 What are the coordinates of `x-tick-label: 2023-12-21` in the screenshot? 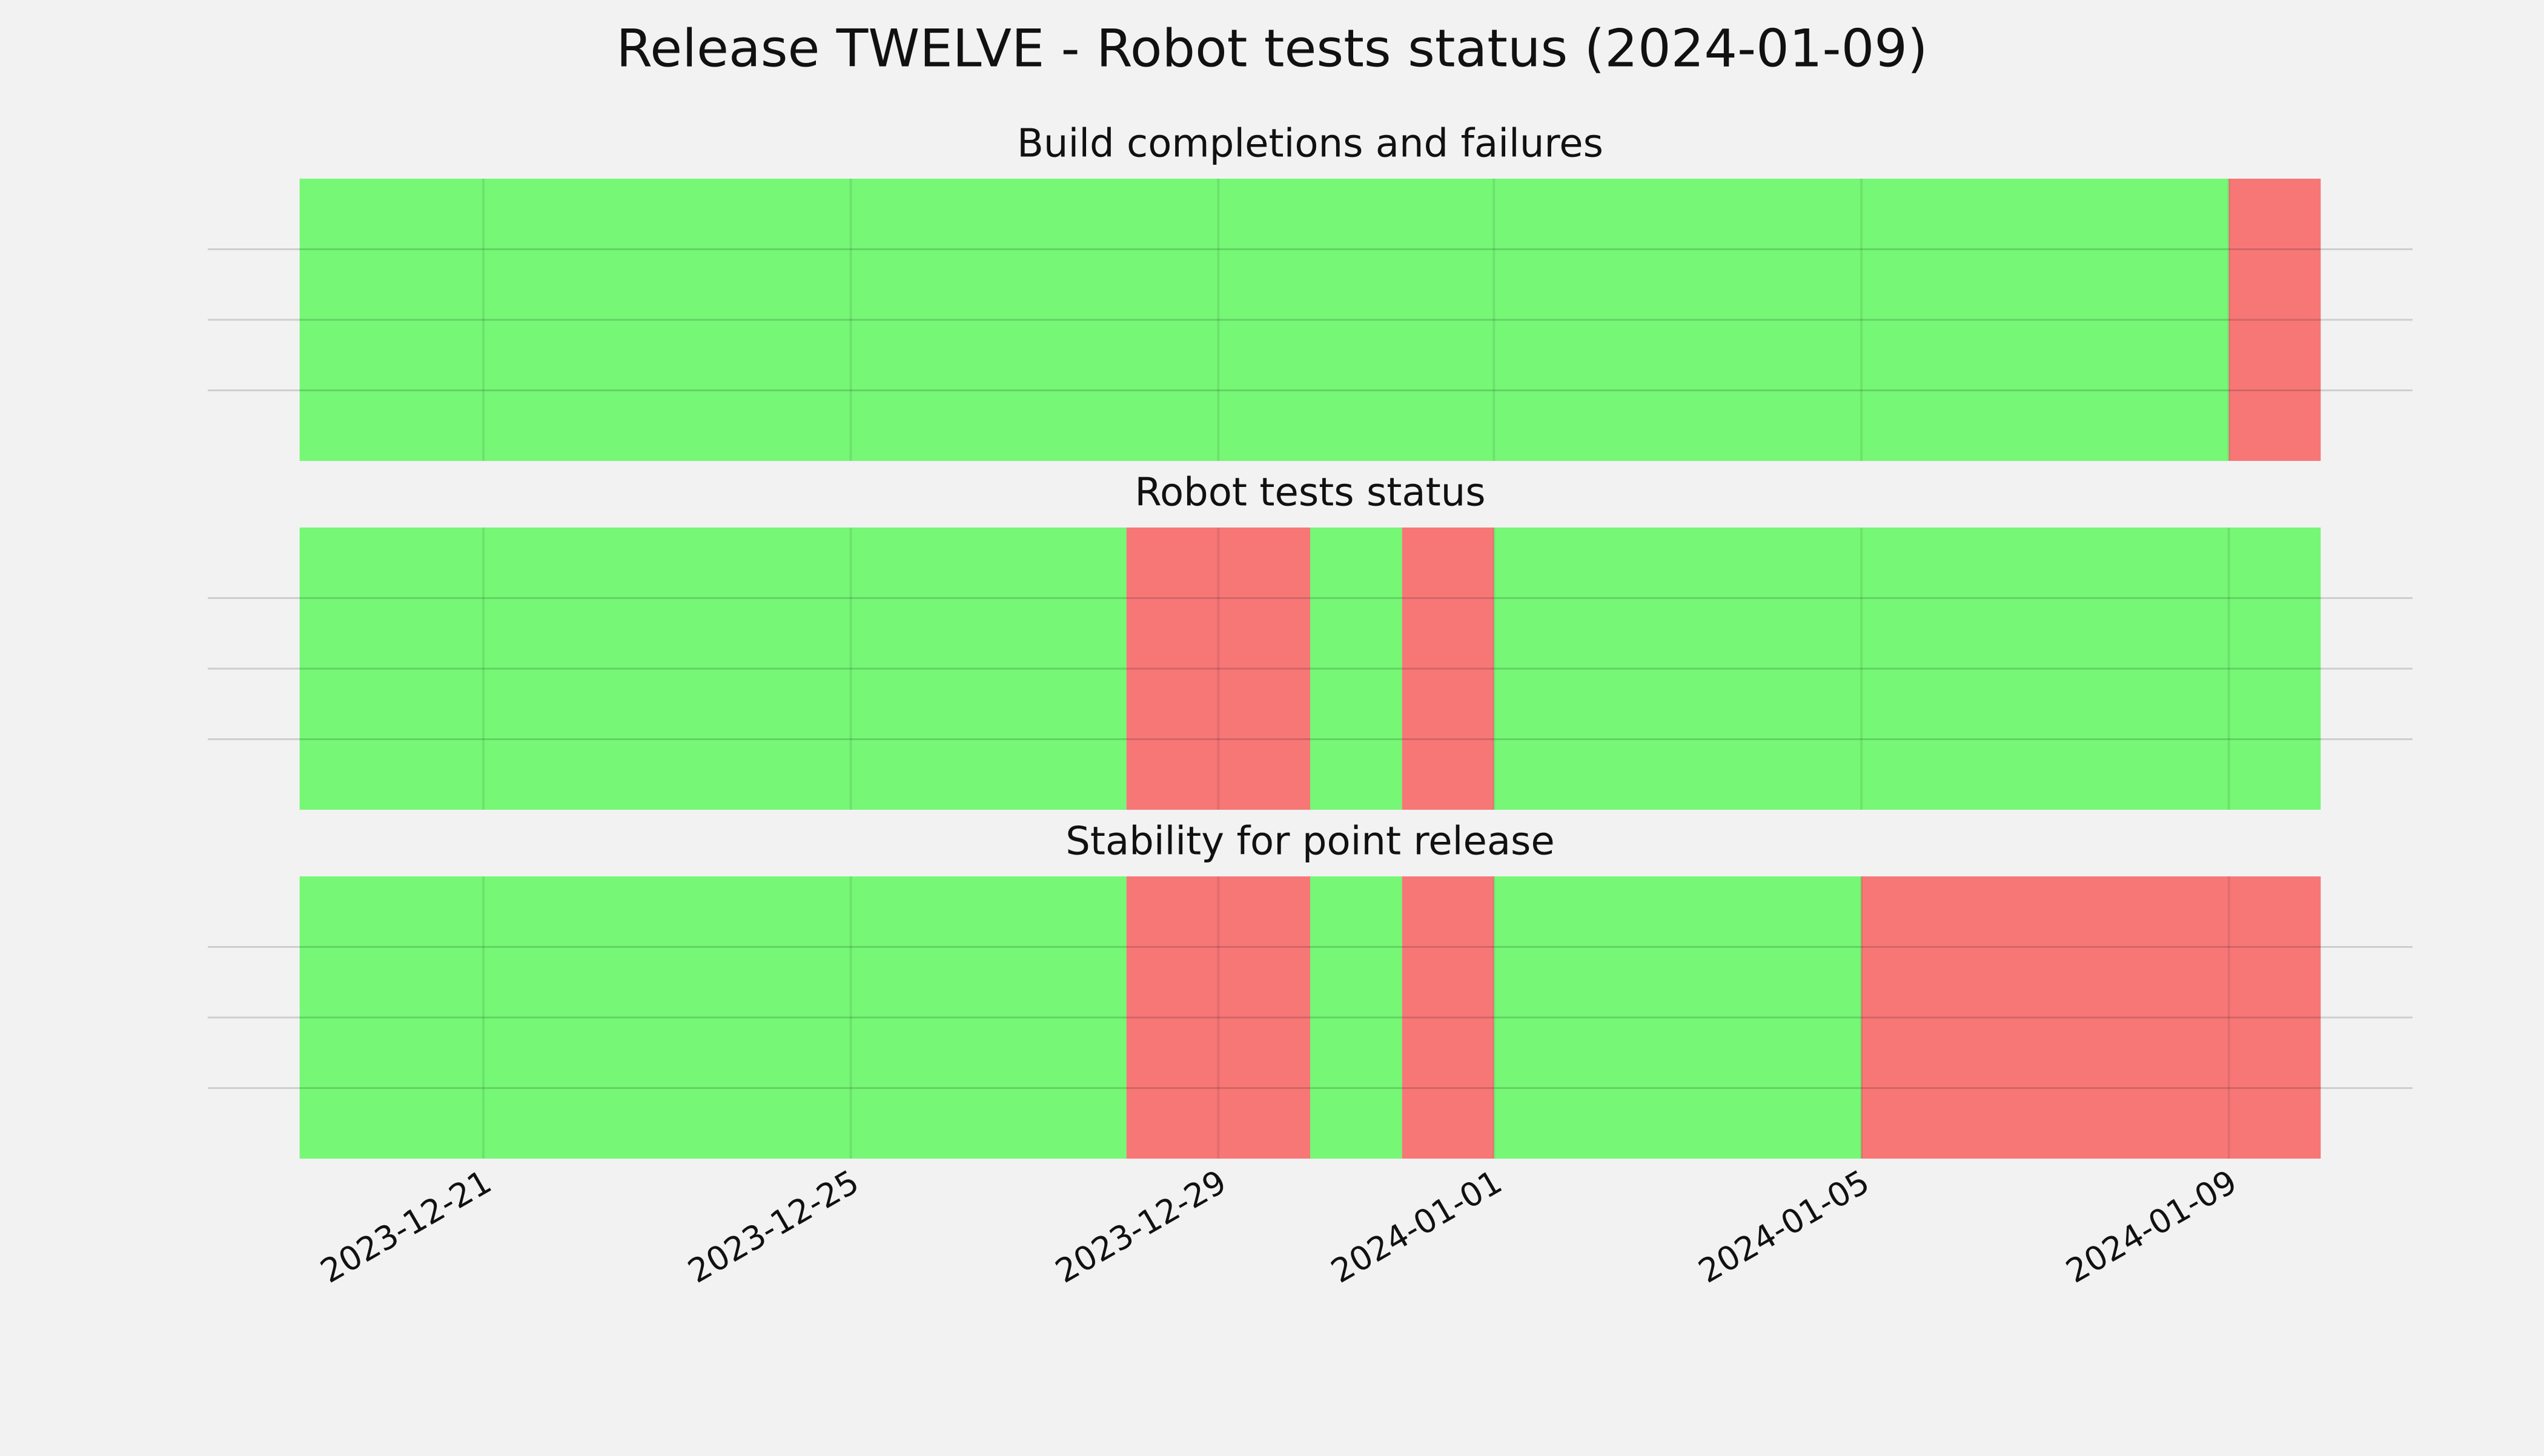 It's located at (406, 1226).